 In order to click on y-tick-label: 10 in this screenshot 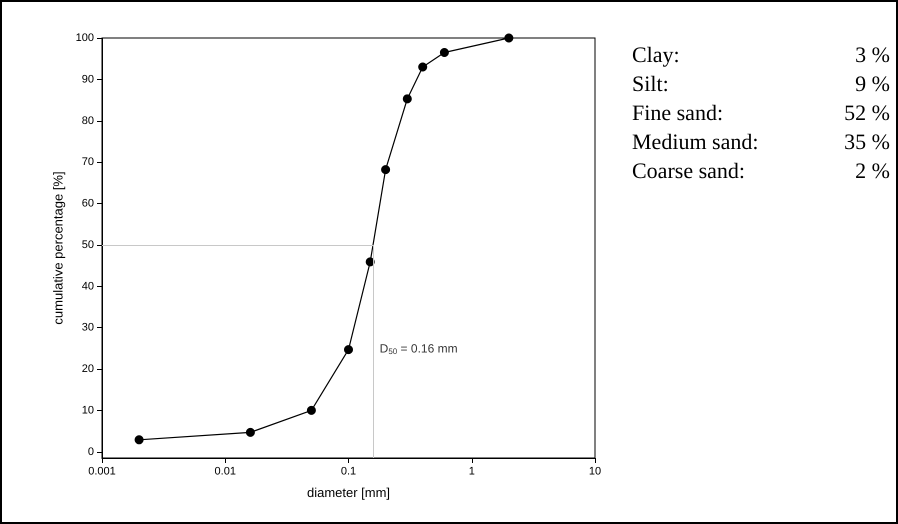, I will do `click(88, 410)`.